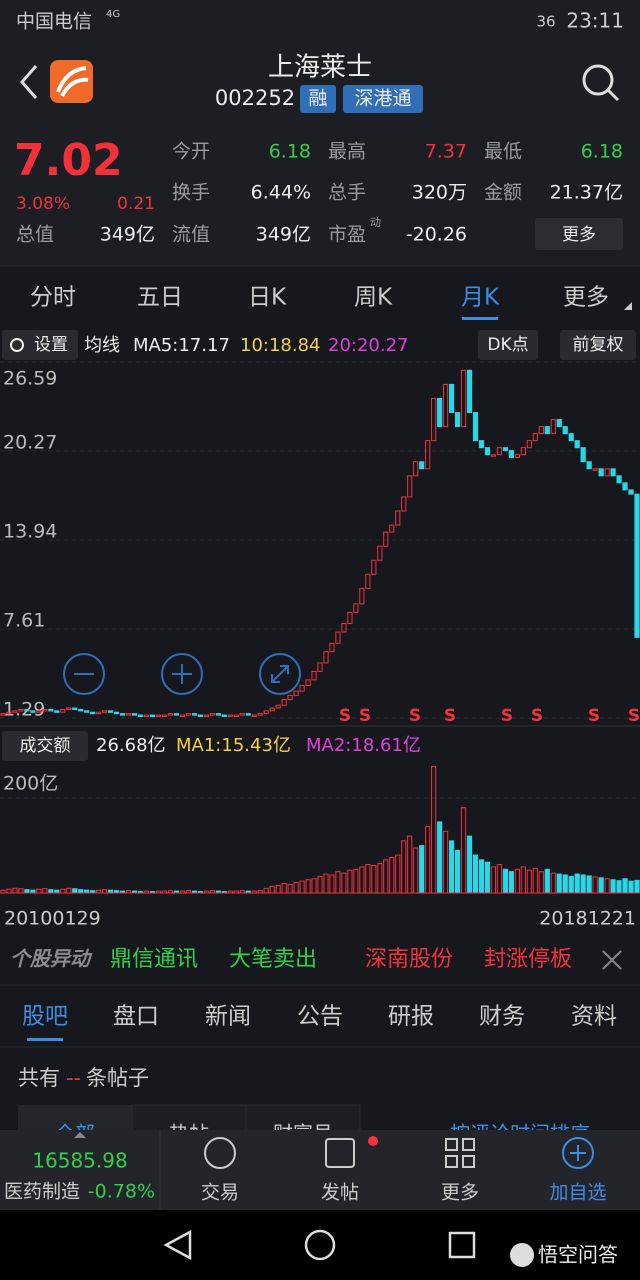 The image size is (640, 1280). What do you see at coordinates (220, 1193) in the screenshot?
I see `bottom-button: 交易` at bounding box center [220, 1193].